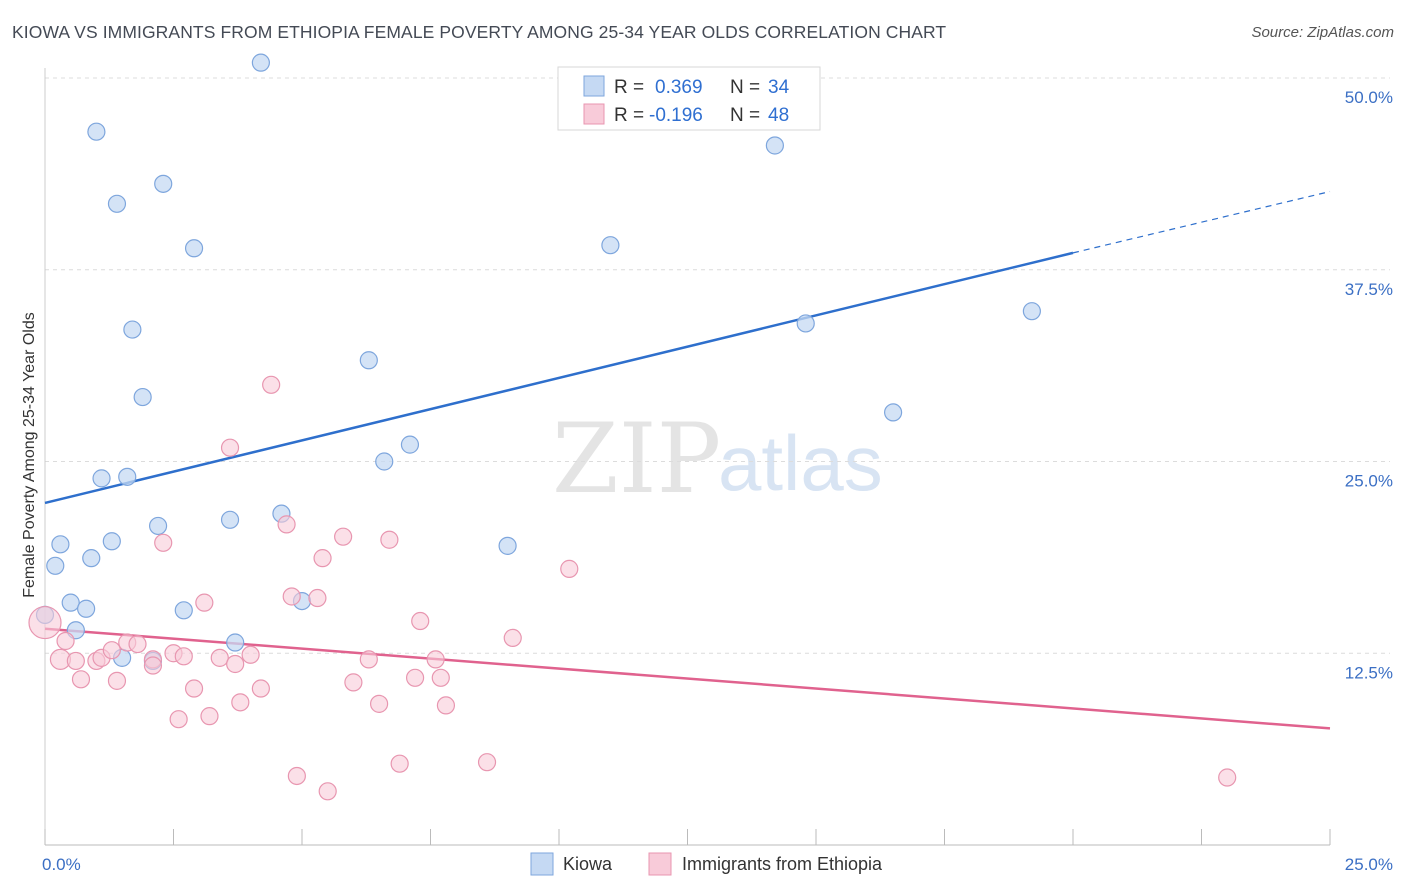 The image size is (1406, 892). I want to click on source-label: Source: ZipAtlas.com, so click(1322, 32).